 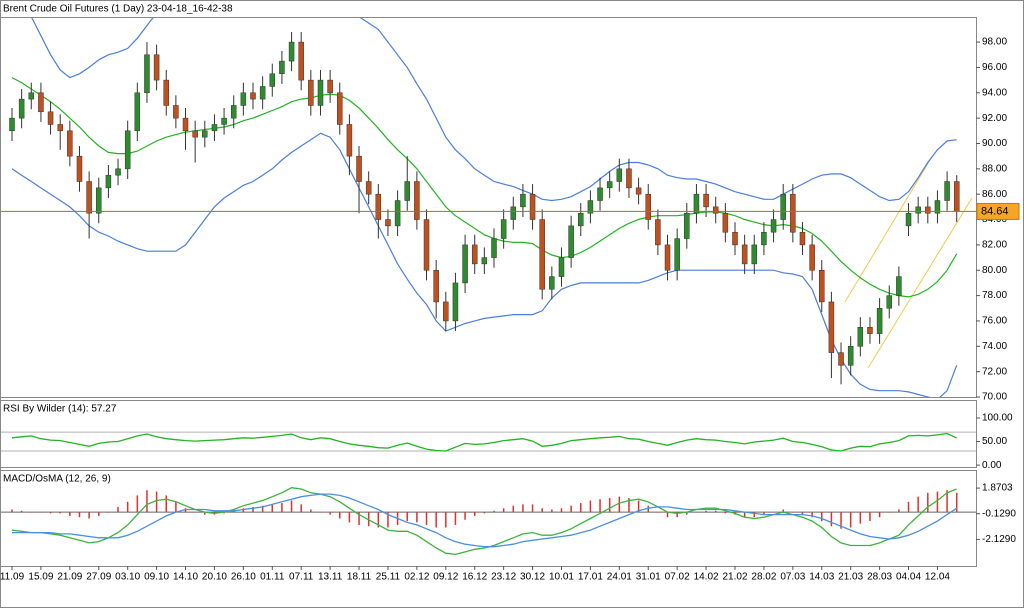 I want to click on x-tick-label: 14.02, so click(x=706, y=577).